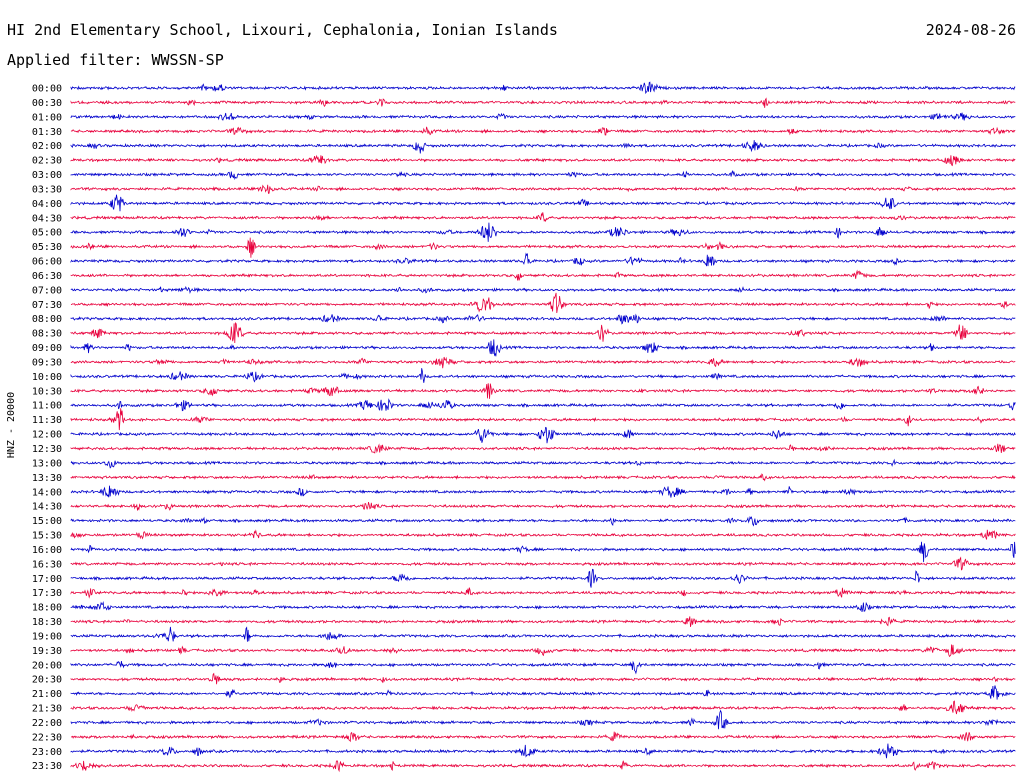  I want to click on row-time-label: 13:00, so click(47, 463).